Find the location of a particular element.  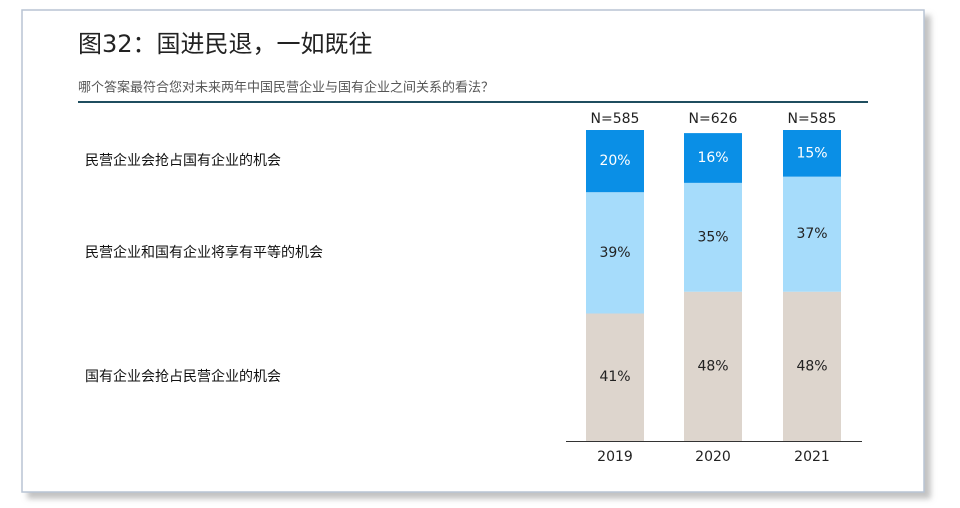

chart-title: 图32：国进民退，一如既往 is located at coordinates (225, 44).